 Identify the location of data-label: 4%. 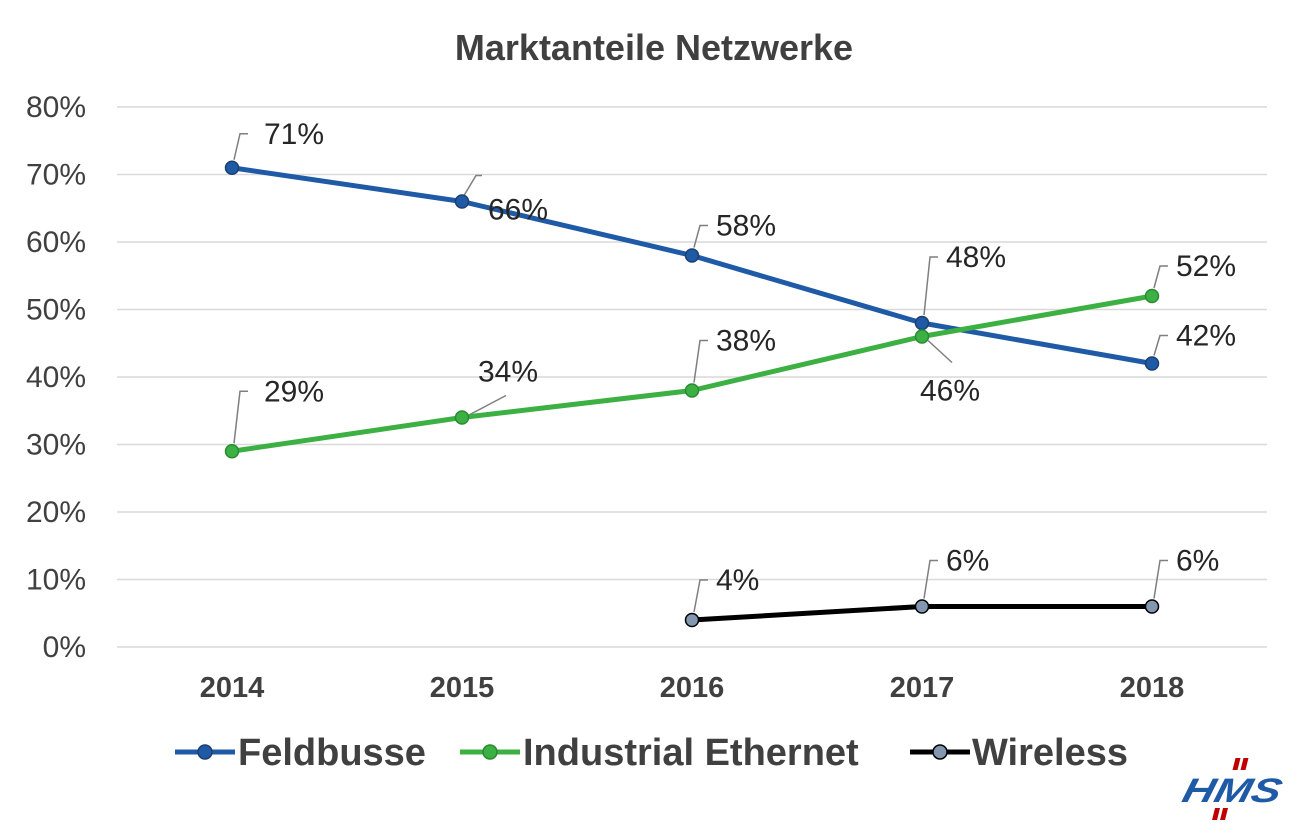
(737, 580).